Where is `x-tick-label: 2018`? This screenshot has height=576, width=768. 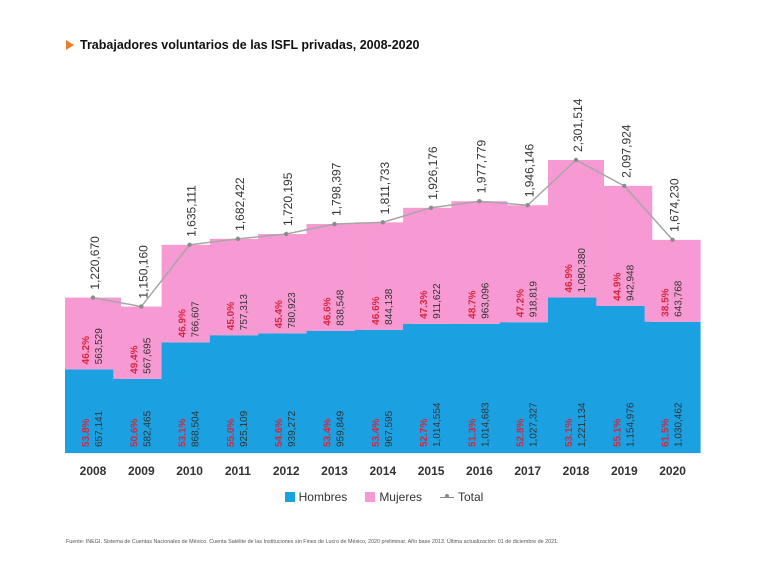 x-tick-label: 2018 is located at coordinates (576, 471).